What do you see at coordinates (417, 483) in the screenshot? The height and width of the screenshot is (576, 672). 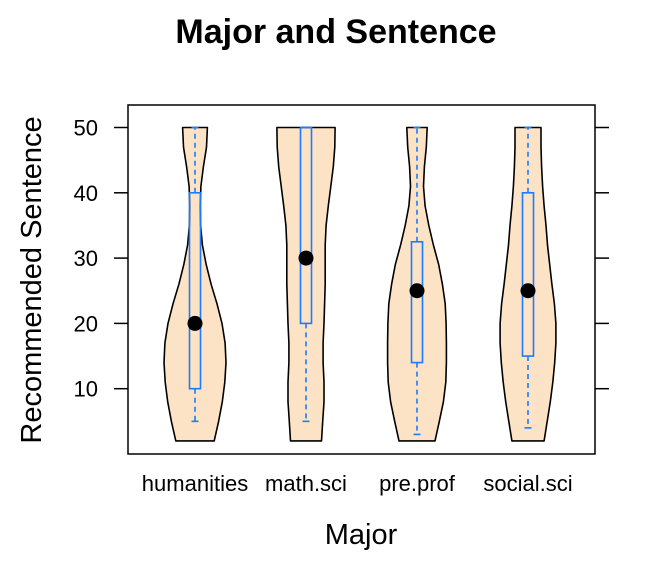 I see `x-tick-label-pre.prof: pre.prof` at bounding box center [417, 483].